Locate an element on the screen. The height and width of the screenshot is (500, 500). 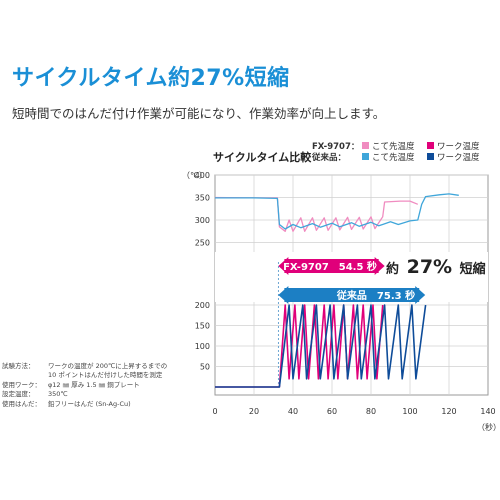
reduction-value: 27% is located at coordinates (429, 267).